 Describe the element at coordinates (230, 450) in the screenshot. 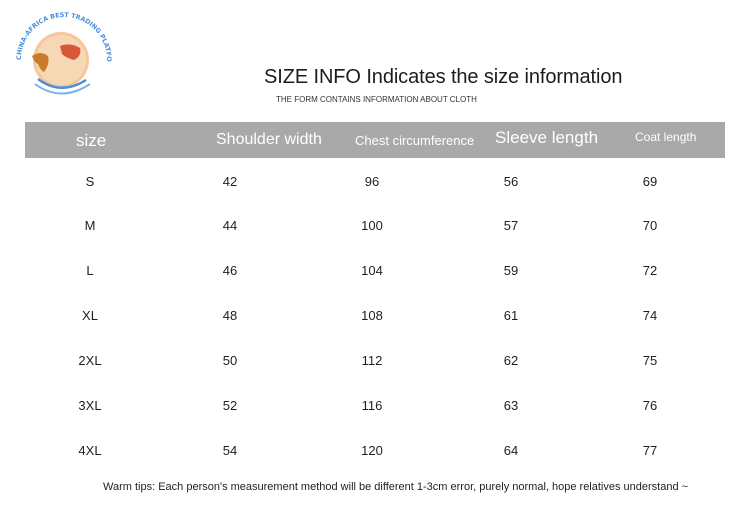

I see `table-cell-shoulder-width: 54` at that location.